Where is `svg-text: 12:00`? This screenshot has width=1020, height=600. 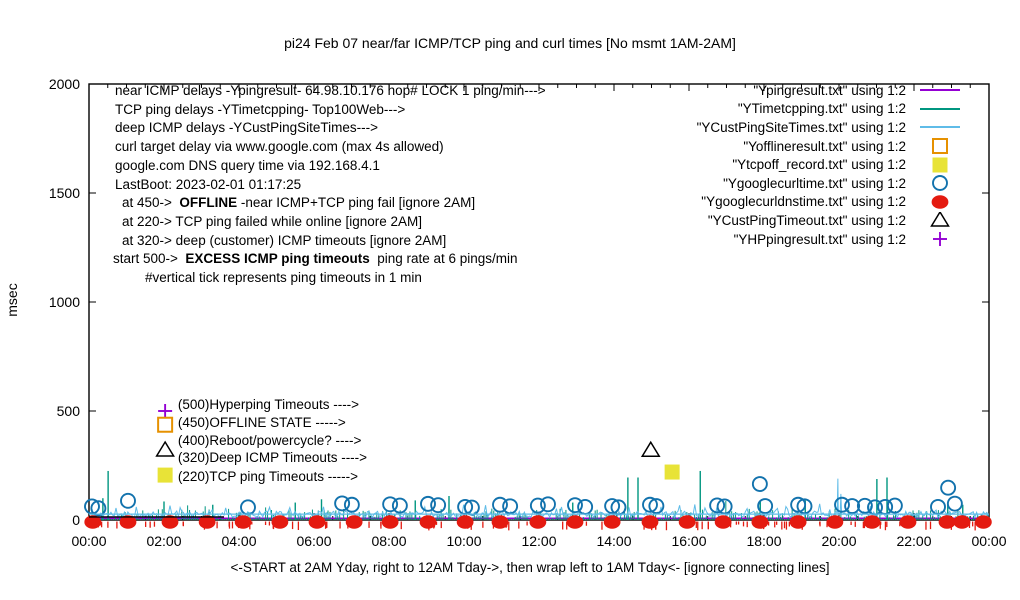
svg-text: 12:00 is located at coordinates (538, 541).